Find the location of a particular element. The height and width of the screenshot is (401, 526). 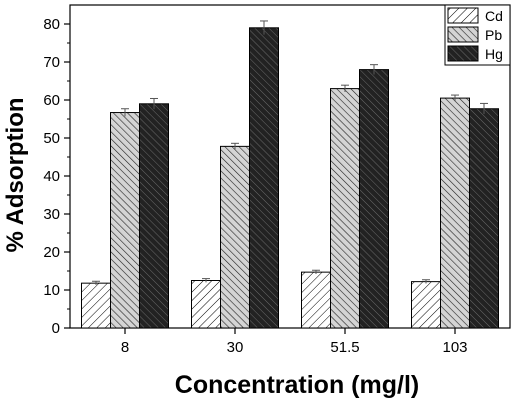

legend-label-cd: Cd is located at coordinates (494, 16).